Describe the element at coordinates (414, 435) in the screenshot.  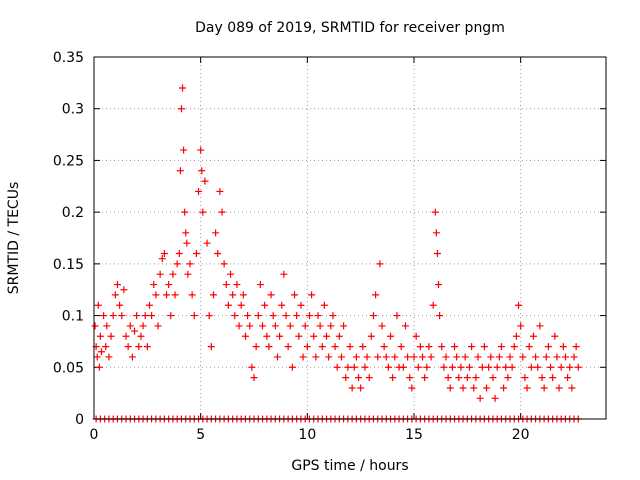
I see `x-tick-label: 15` at that location.